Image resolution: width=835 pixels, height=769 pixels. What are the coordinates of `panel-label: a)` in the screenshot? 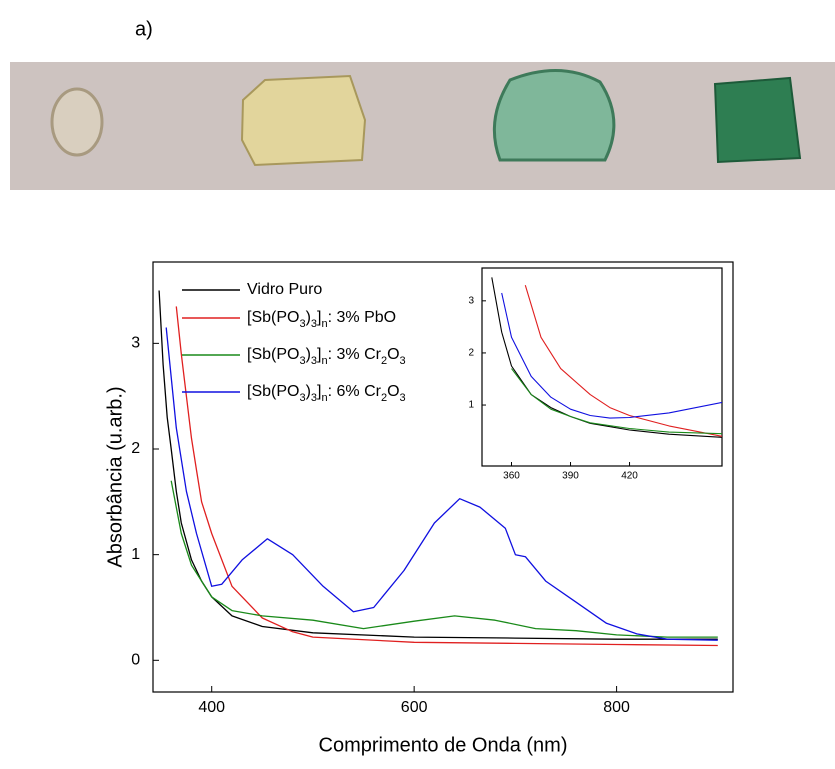 It's located at (144, 29).